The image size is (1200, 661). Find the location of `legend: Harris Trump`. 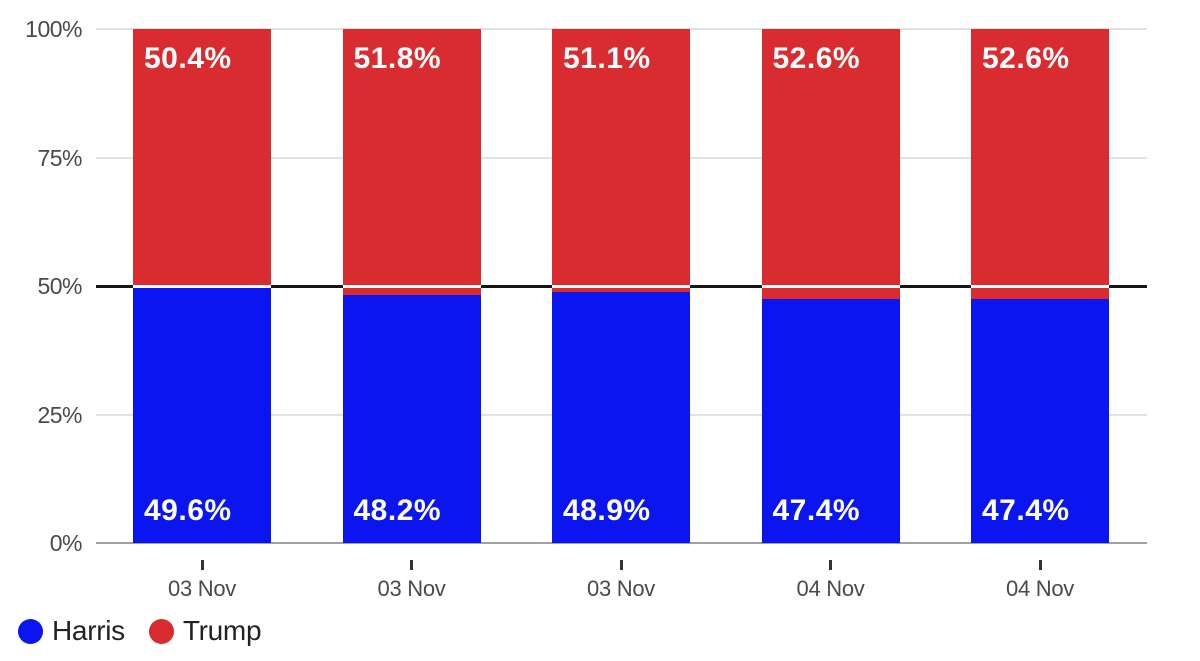

legend: Harris Trump is located at coordinates (140, 631).